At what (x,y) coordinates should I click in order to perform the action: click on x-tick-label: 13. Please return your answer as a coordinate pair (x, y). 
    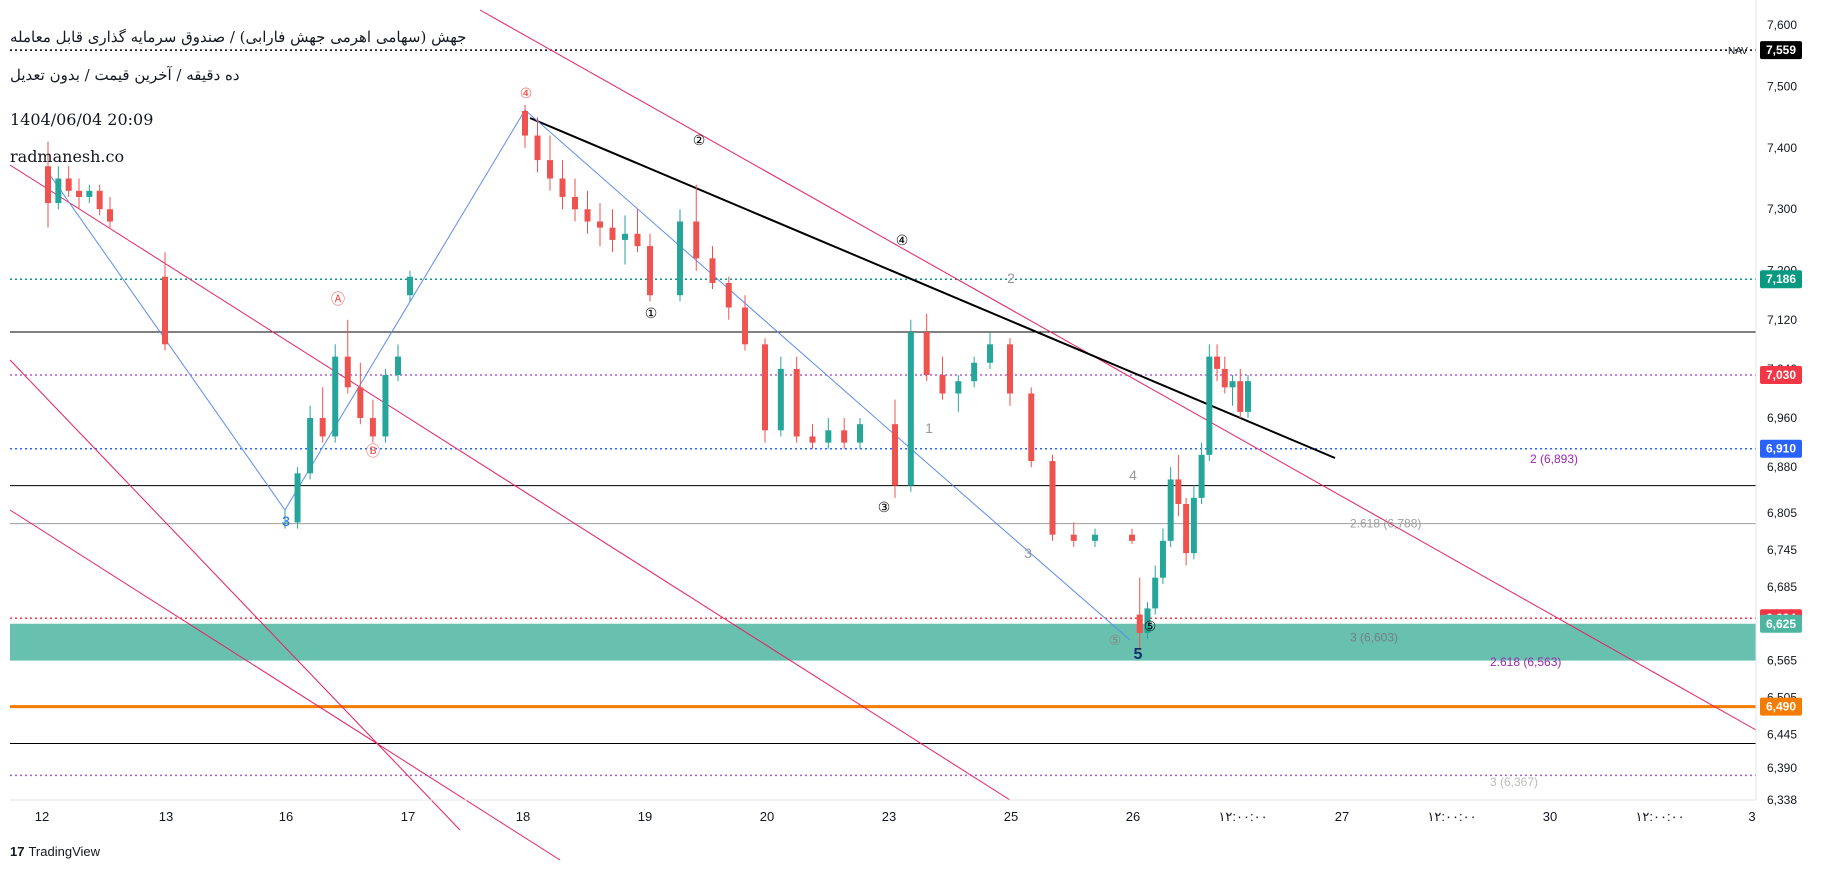
    Looking at the image, I should click on (166, 816).